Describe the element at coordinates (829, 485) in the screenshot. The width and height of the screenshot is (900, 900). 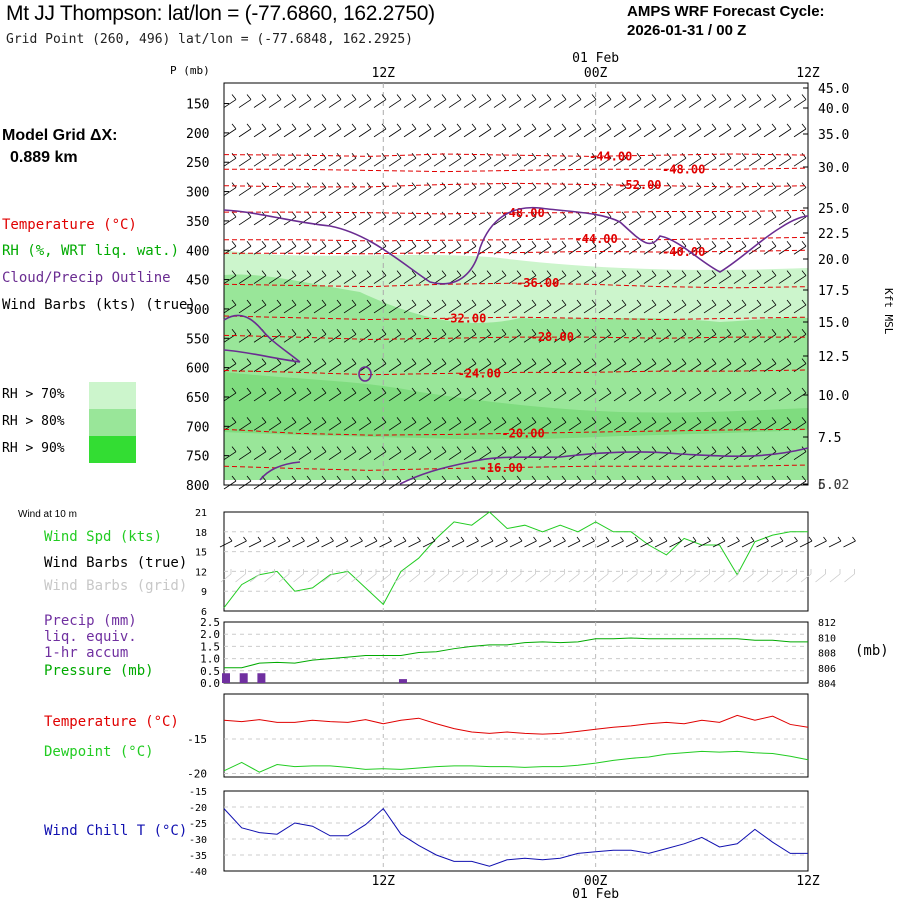
I see `kft-tick-label: 5.0` at that location.